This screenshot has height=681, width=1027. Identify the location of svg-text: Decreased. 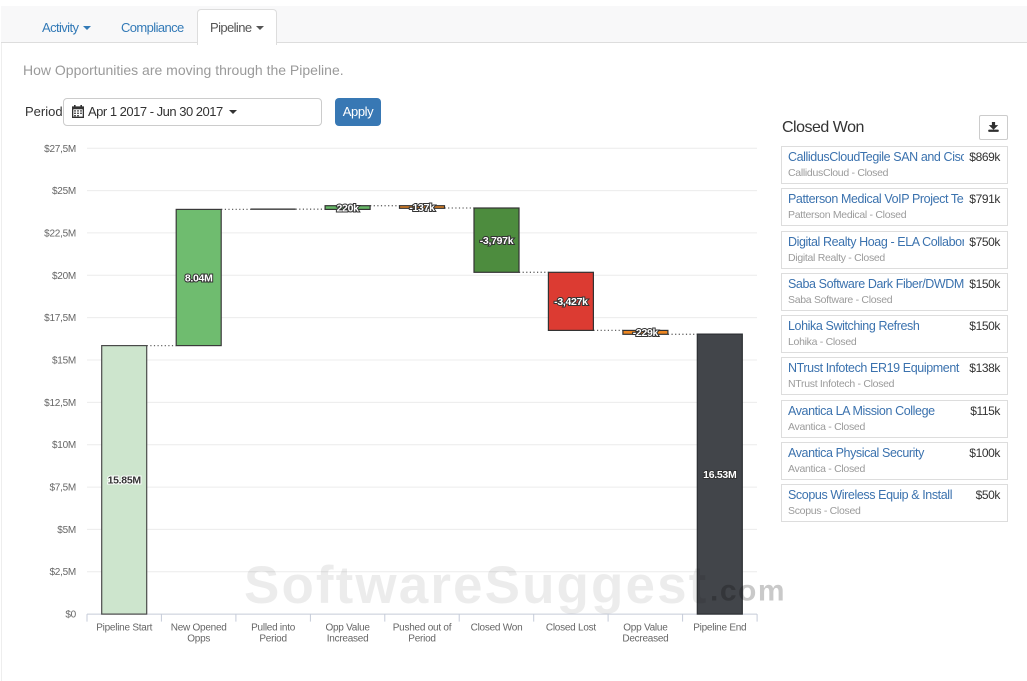
(645, 639).